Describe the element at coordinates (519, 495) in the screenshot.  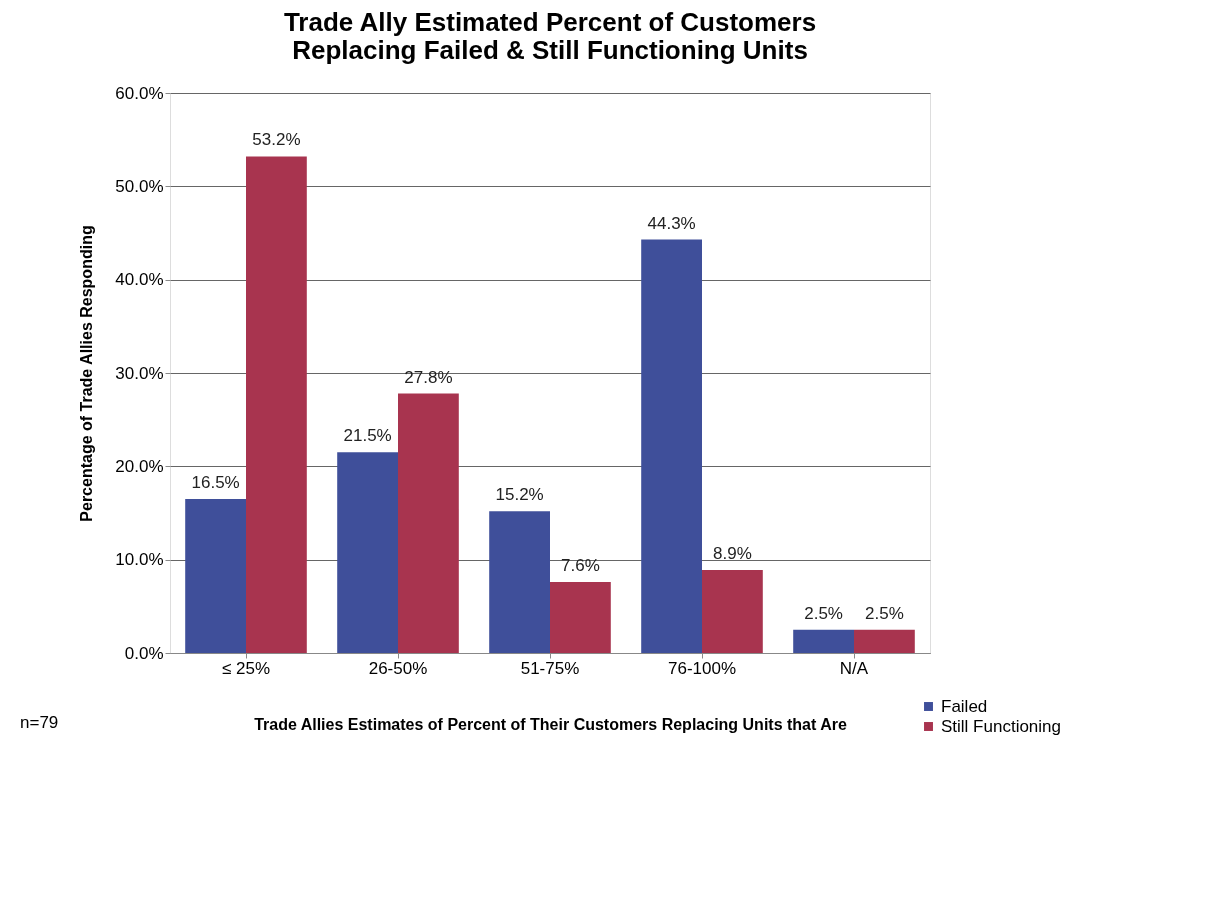
I see `data-label: 15.2%` at that location.